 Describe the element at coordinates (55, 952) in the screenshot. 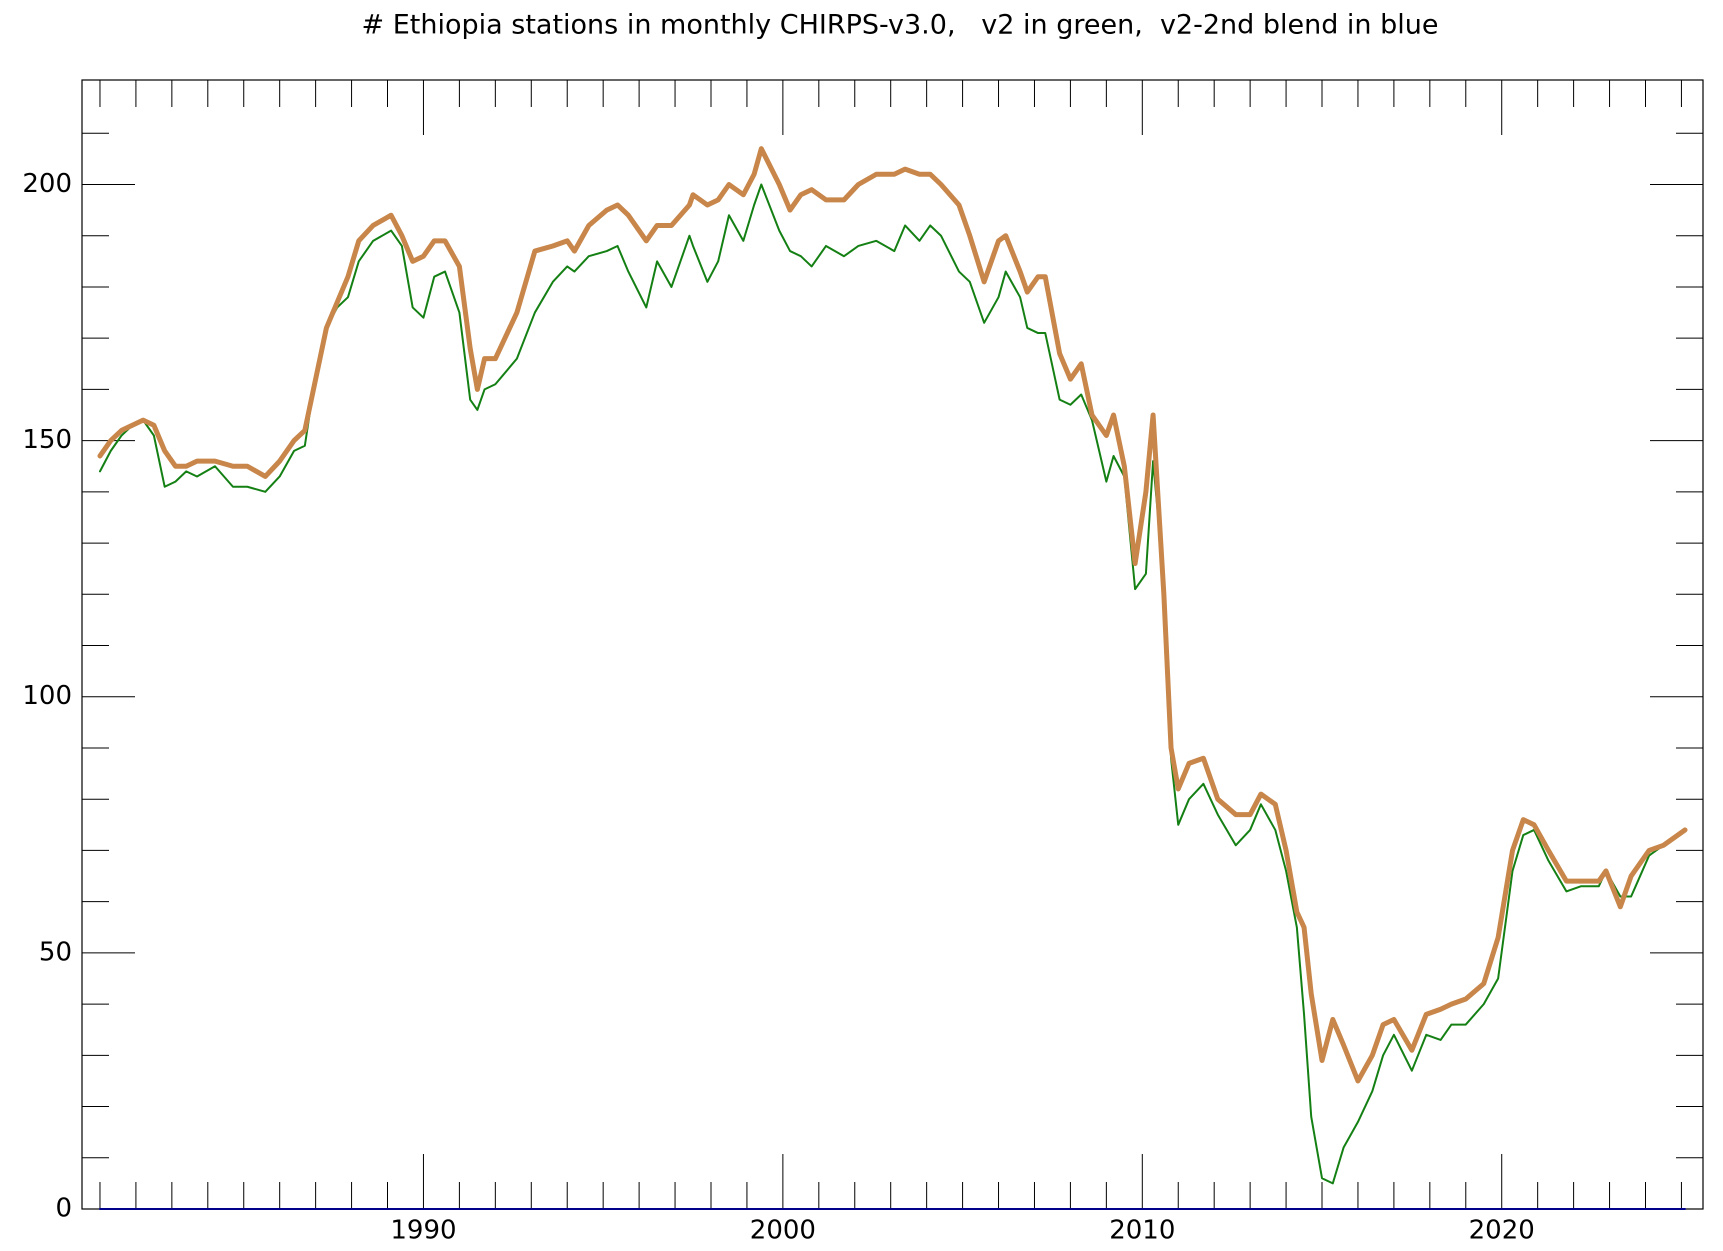

I see `y-tick-label: 50` at that location.